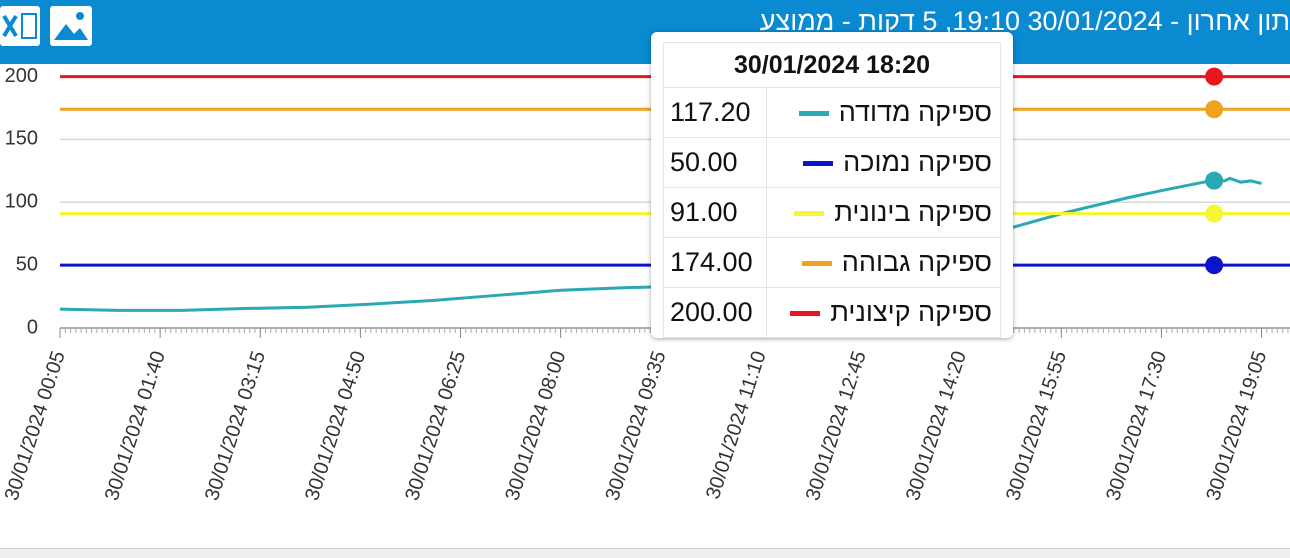 Image resolution: width=1290 pixels, height=558 pixels. Describe the element at coordinates (1136, 425) in the screenshot. I see `x-tick-label: 30/01/2024 17:30` at that location.